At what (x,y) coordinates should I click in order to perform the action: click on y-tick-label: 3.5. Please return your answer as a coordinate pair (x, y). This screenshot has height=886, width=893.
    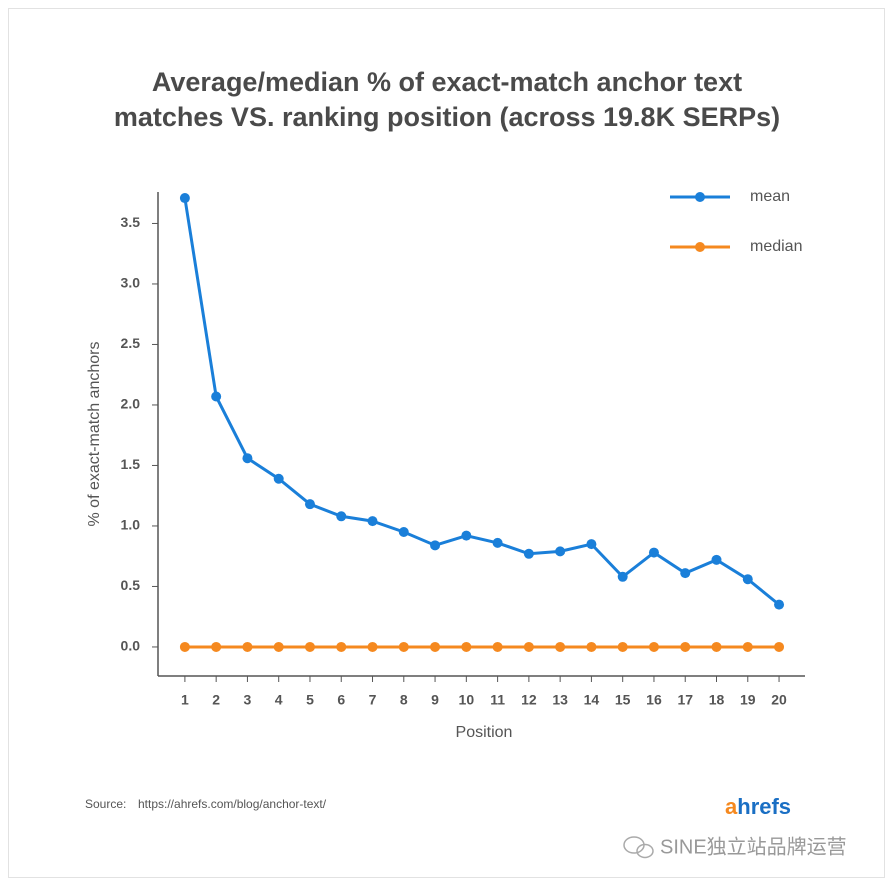
    Looking at the image, I should click on (131, 222).